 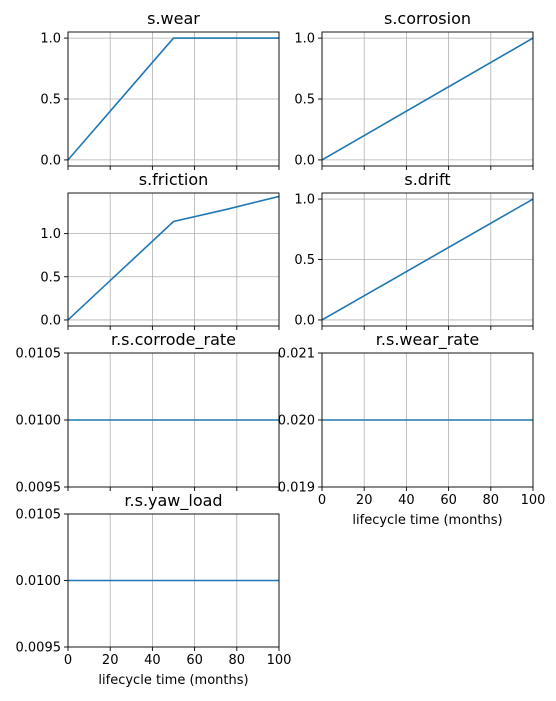 What do you see at coordinates (173, 18) in the screenshot?
I see `subplot-title: s.wear` at bounding box center [173, 18].